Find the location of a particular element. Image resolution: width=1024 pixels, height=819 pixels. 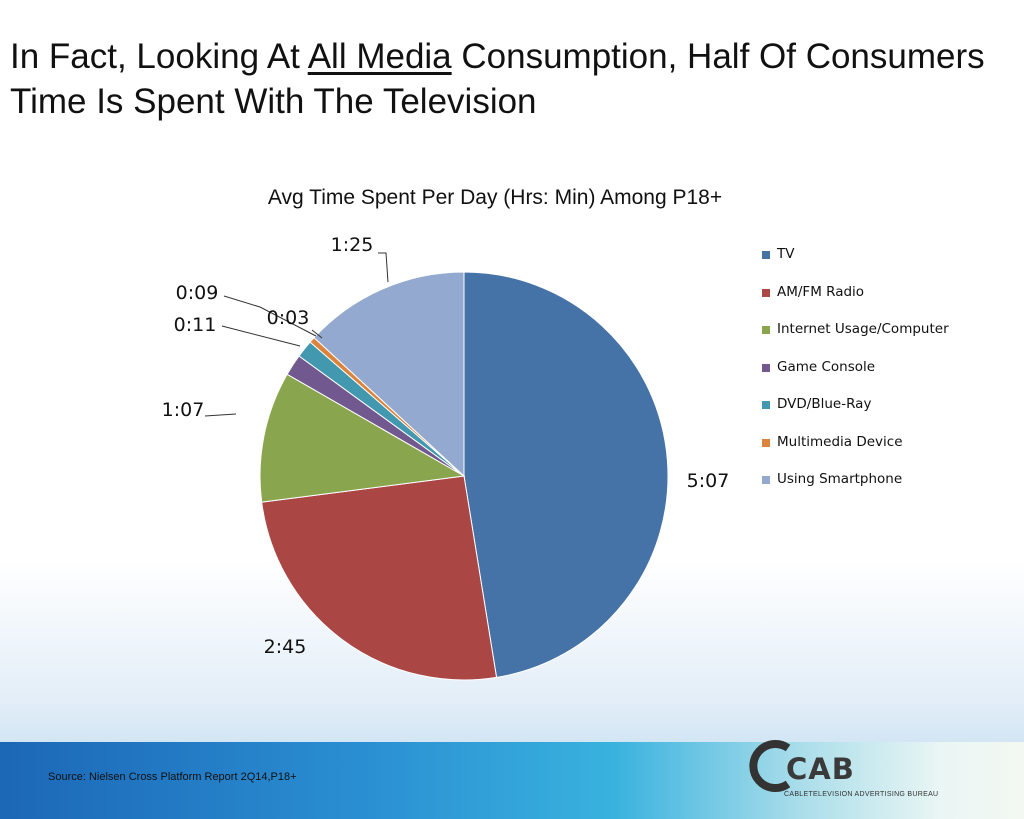

data-label: 5:07 is located at coordinates (708, 481).